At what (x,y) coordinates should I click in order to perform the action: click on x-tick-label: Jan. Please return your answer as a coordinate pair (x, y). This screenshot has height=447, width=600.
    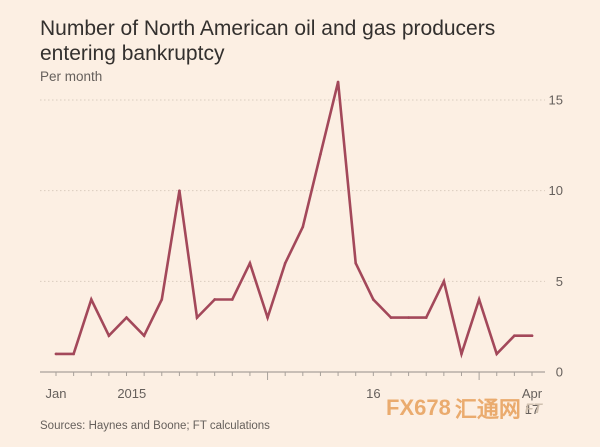
    Looking at the image, I should click on (56, 393).